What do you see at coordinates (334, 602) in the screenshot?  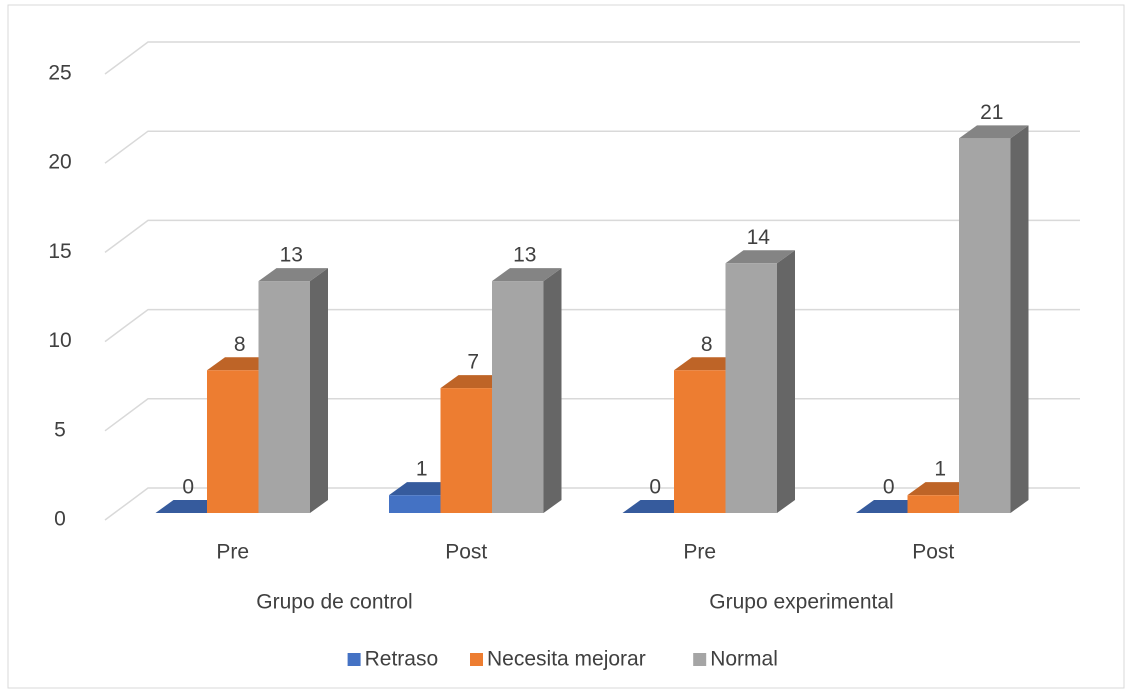 I see `group-label: Grupo de control` at bounding box center [334, 602].